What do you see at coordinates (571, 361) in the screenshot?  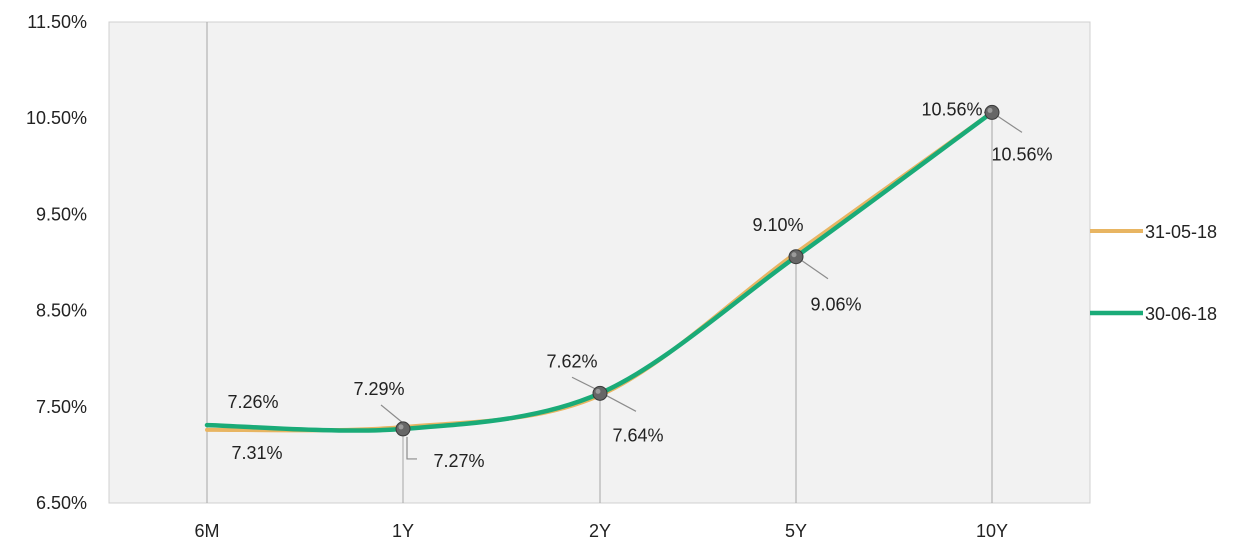 I see `data-label: 7.62%` at bounding box center [571, 361].